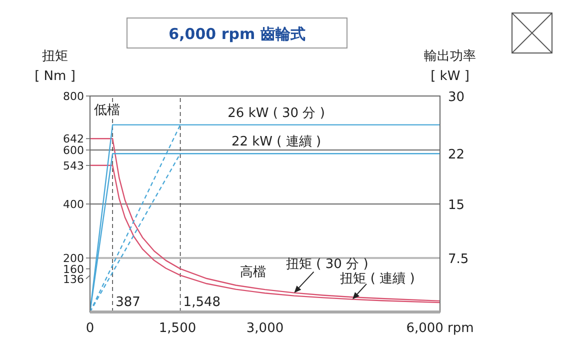  Describe the element at coordinates (276, 113) in the screenshot. I see `series-label: 26 kW ( 30 分 )` at that location.